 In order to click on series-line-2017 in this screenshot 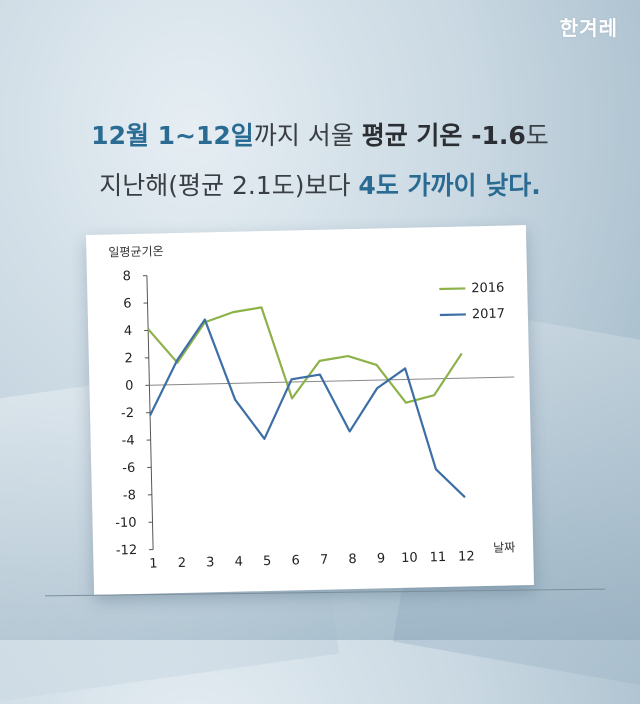, I will do `click(306, 409)`.